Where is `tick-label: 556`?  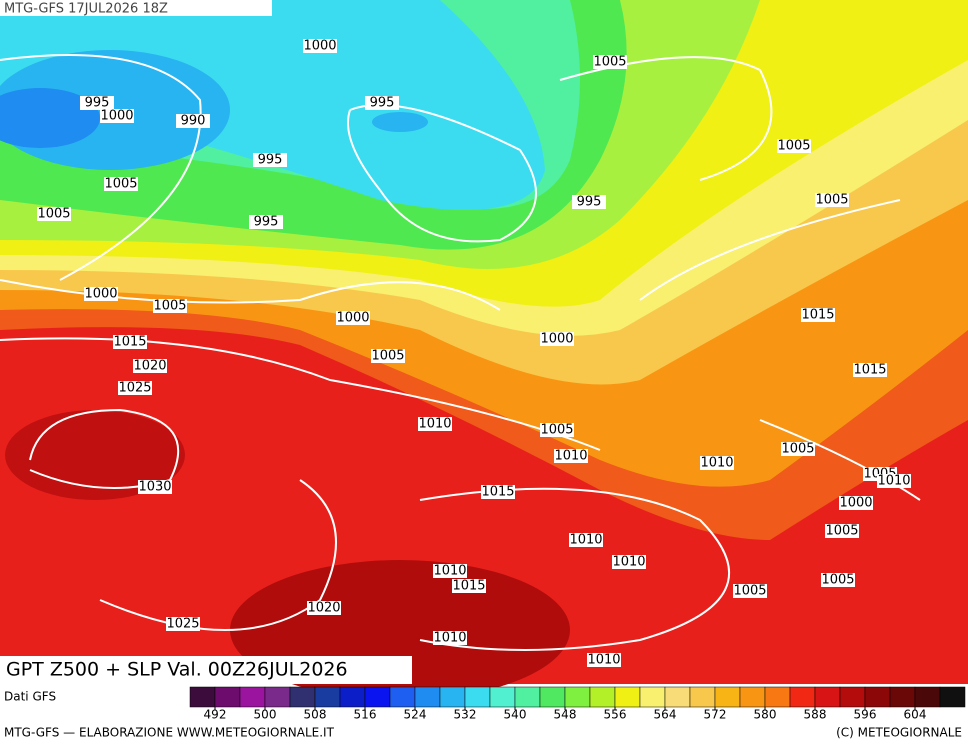 tick-label: 556 is located at coordinates (615, 715).